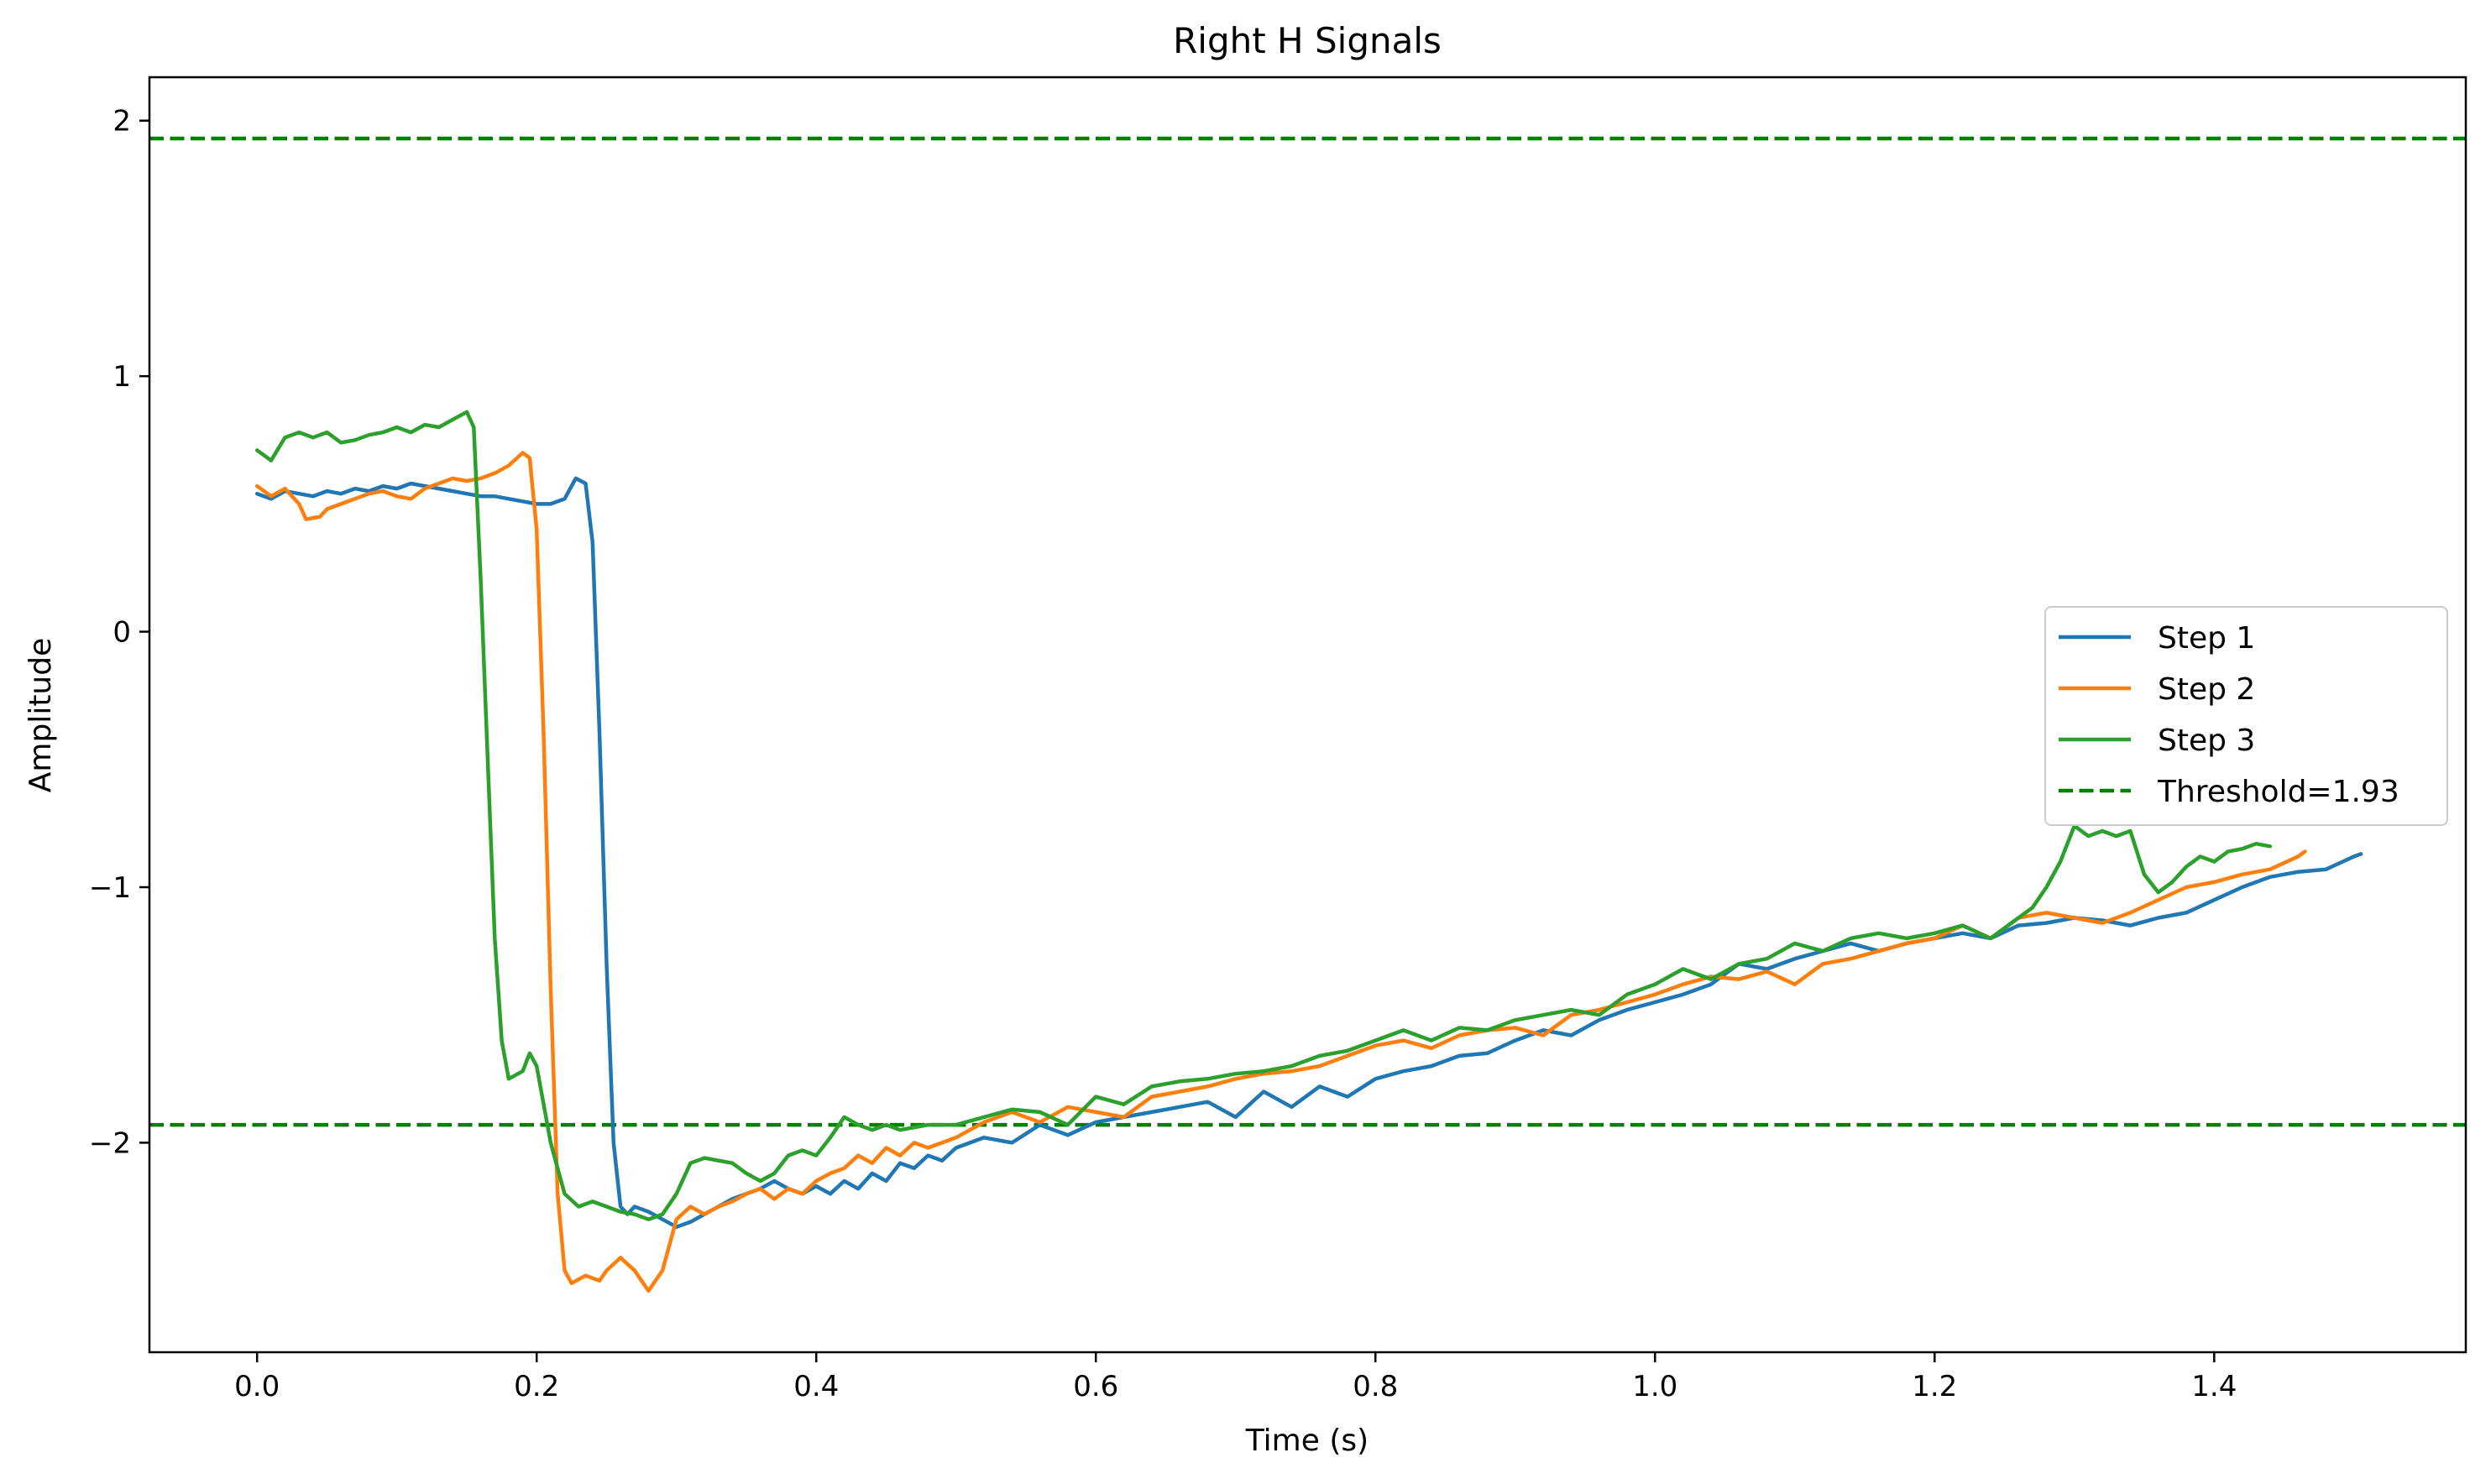 Image resolution: width=2491 pixels, height=1484 pixels. Describe the element at coordinates (816, 1386) in the screenshot. I see `x-tick-label: 0.4` at that location.